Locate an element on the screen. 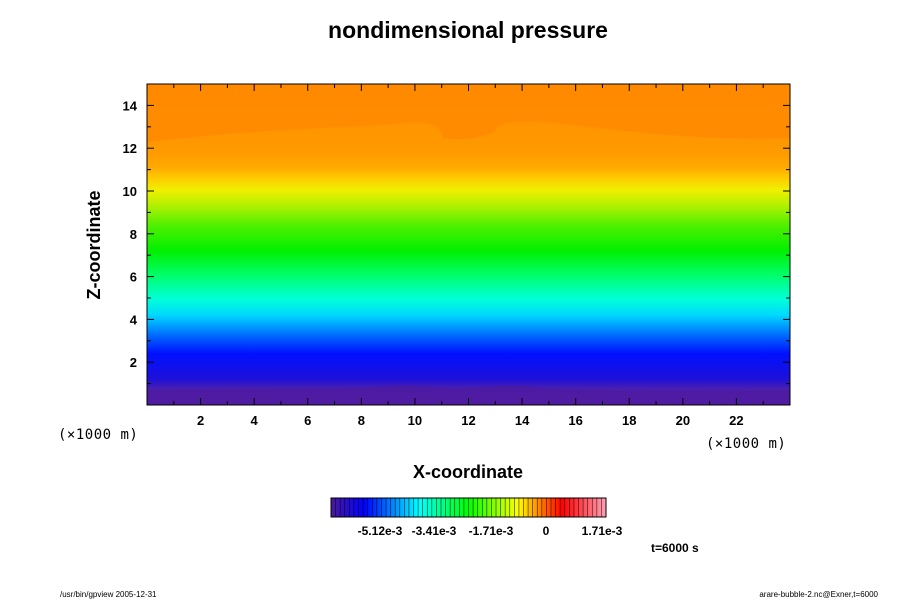 The width and height of the screenshot is (900, 600). x-axis-label: X-coordinate is located at coordinates (468, 472).